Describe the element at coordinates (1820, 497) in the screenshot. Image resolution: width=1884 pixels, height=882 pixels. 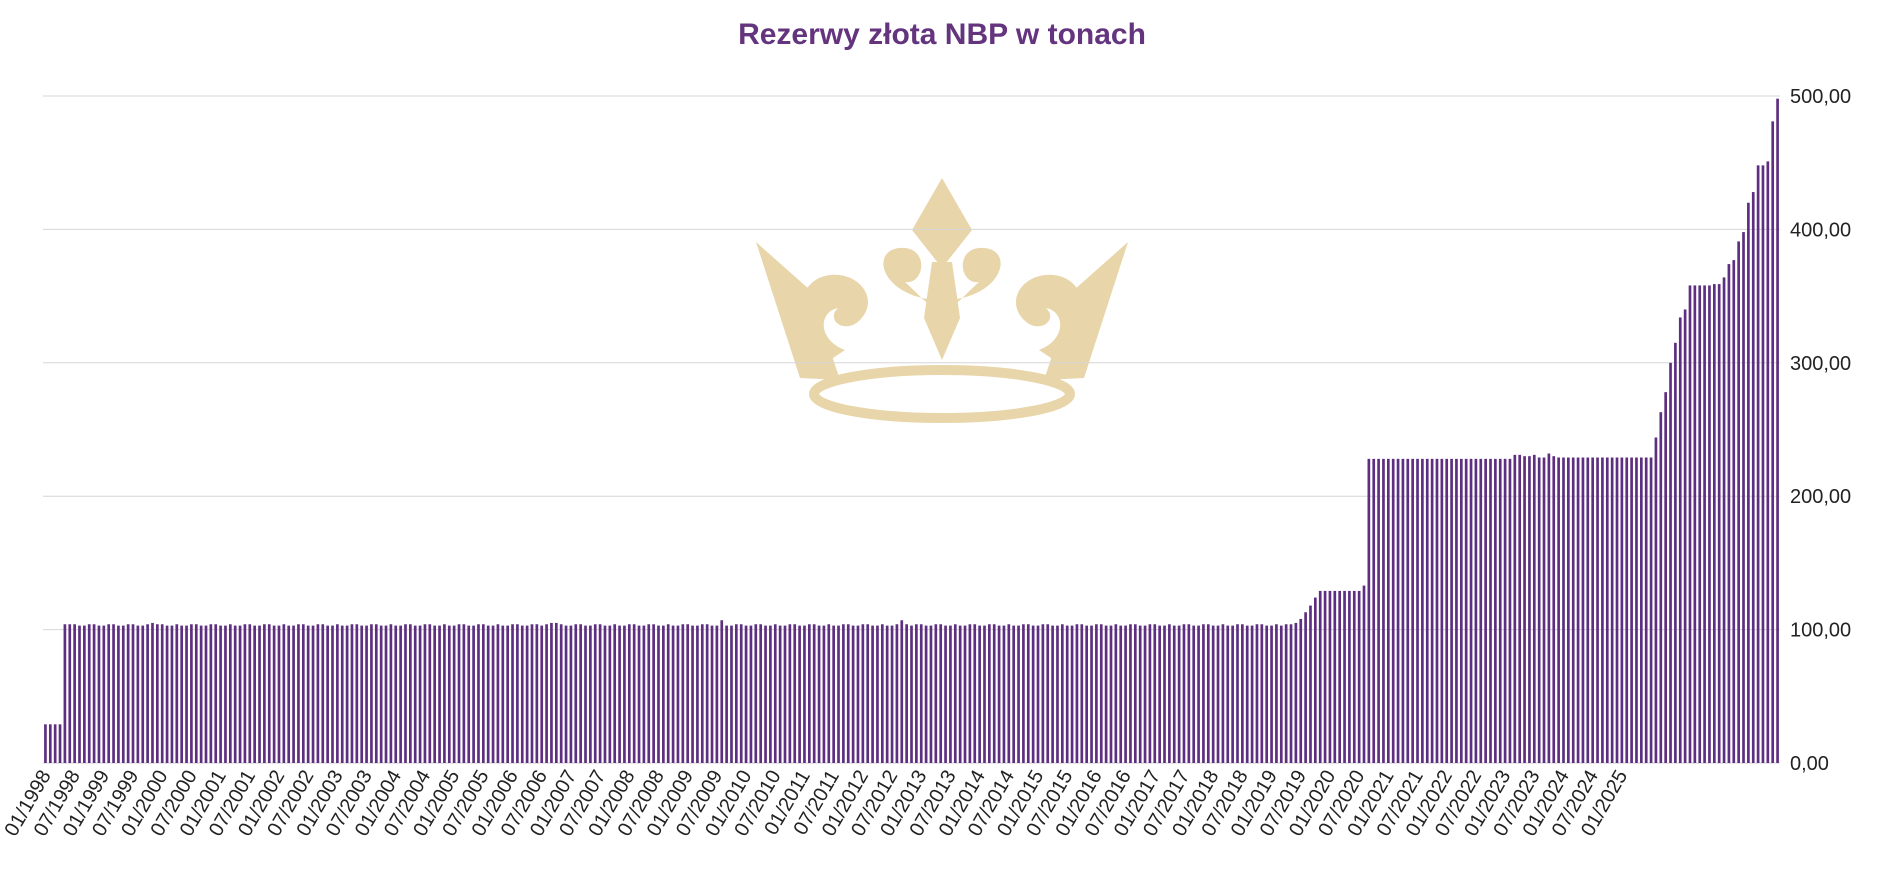
I see `y-tick-label: 200,00` at that location.